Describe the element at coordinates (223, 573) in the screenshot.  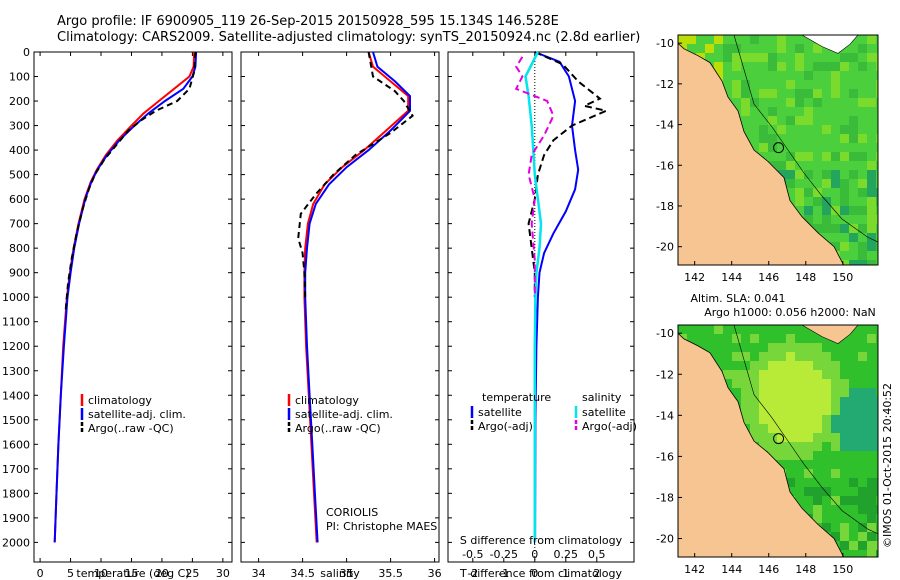
I see `x-tick-label: 30` at that location.